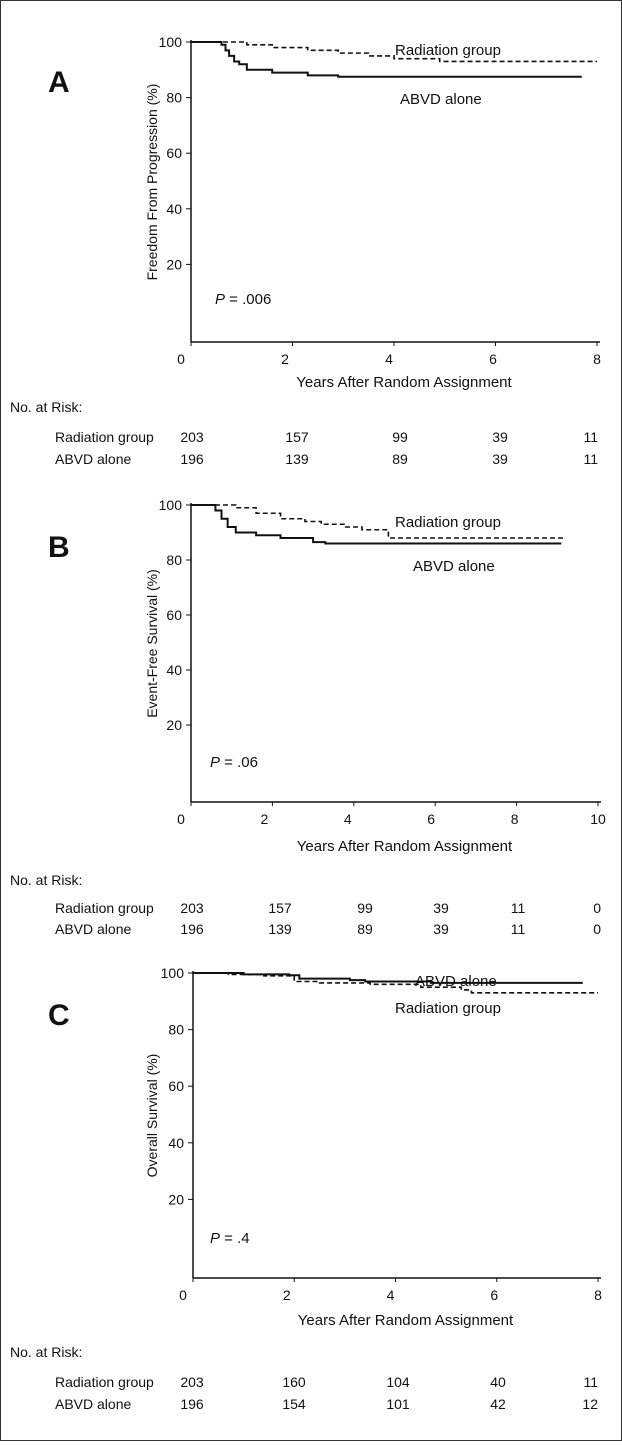 This screenshot has height=1446, width=622. What do you see at coordinates (498, 1382) in the screenshot?
I see `risk-cell: 40` at bounding box center [498, 1382].